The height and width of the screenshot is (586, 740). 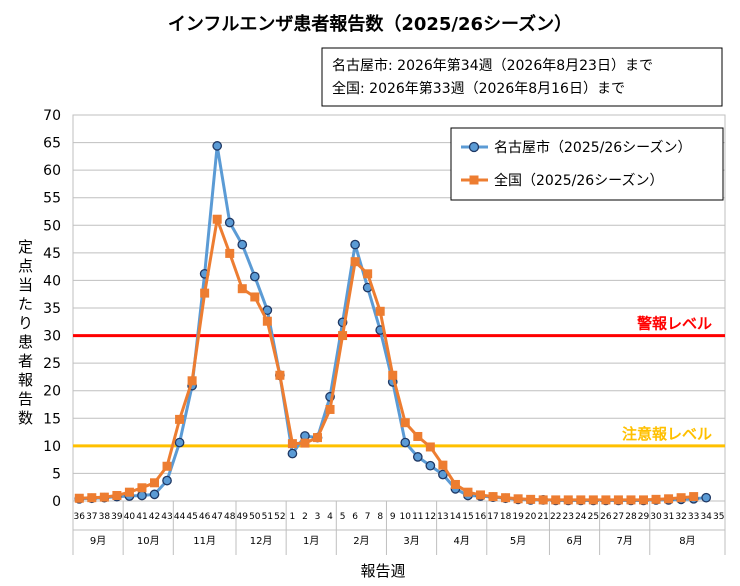 What do you see at coordinates (674, 324) in the screenshot?
I see `reference-label: 警報レベル` at bounding box center [674, 324].